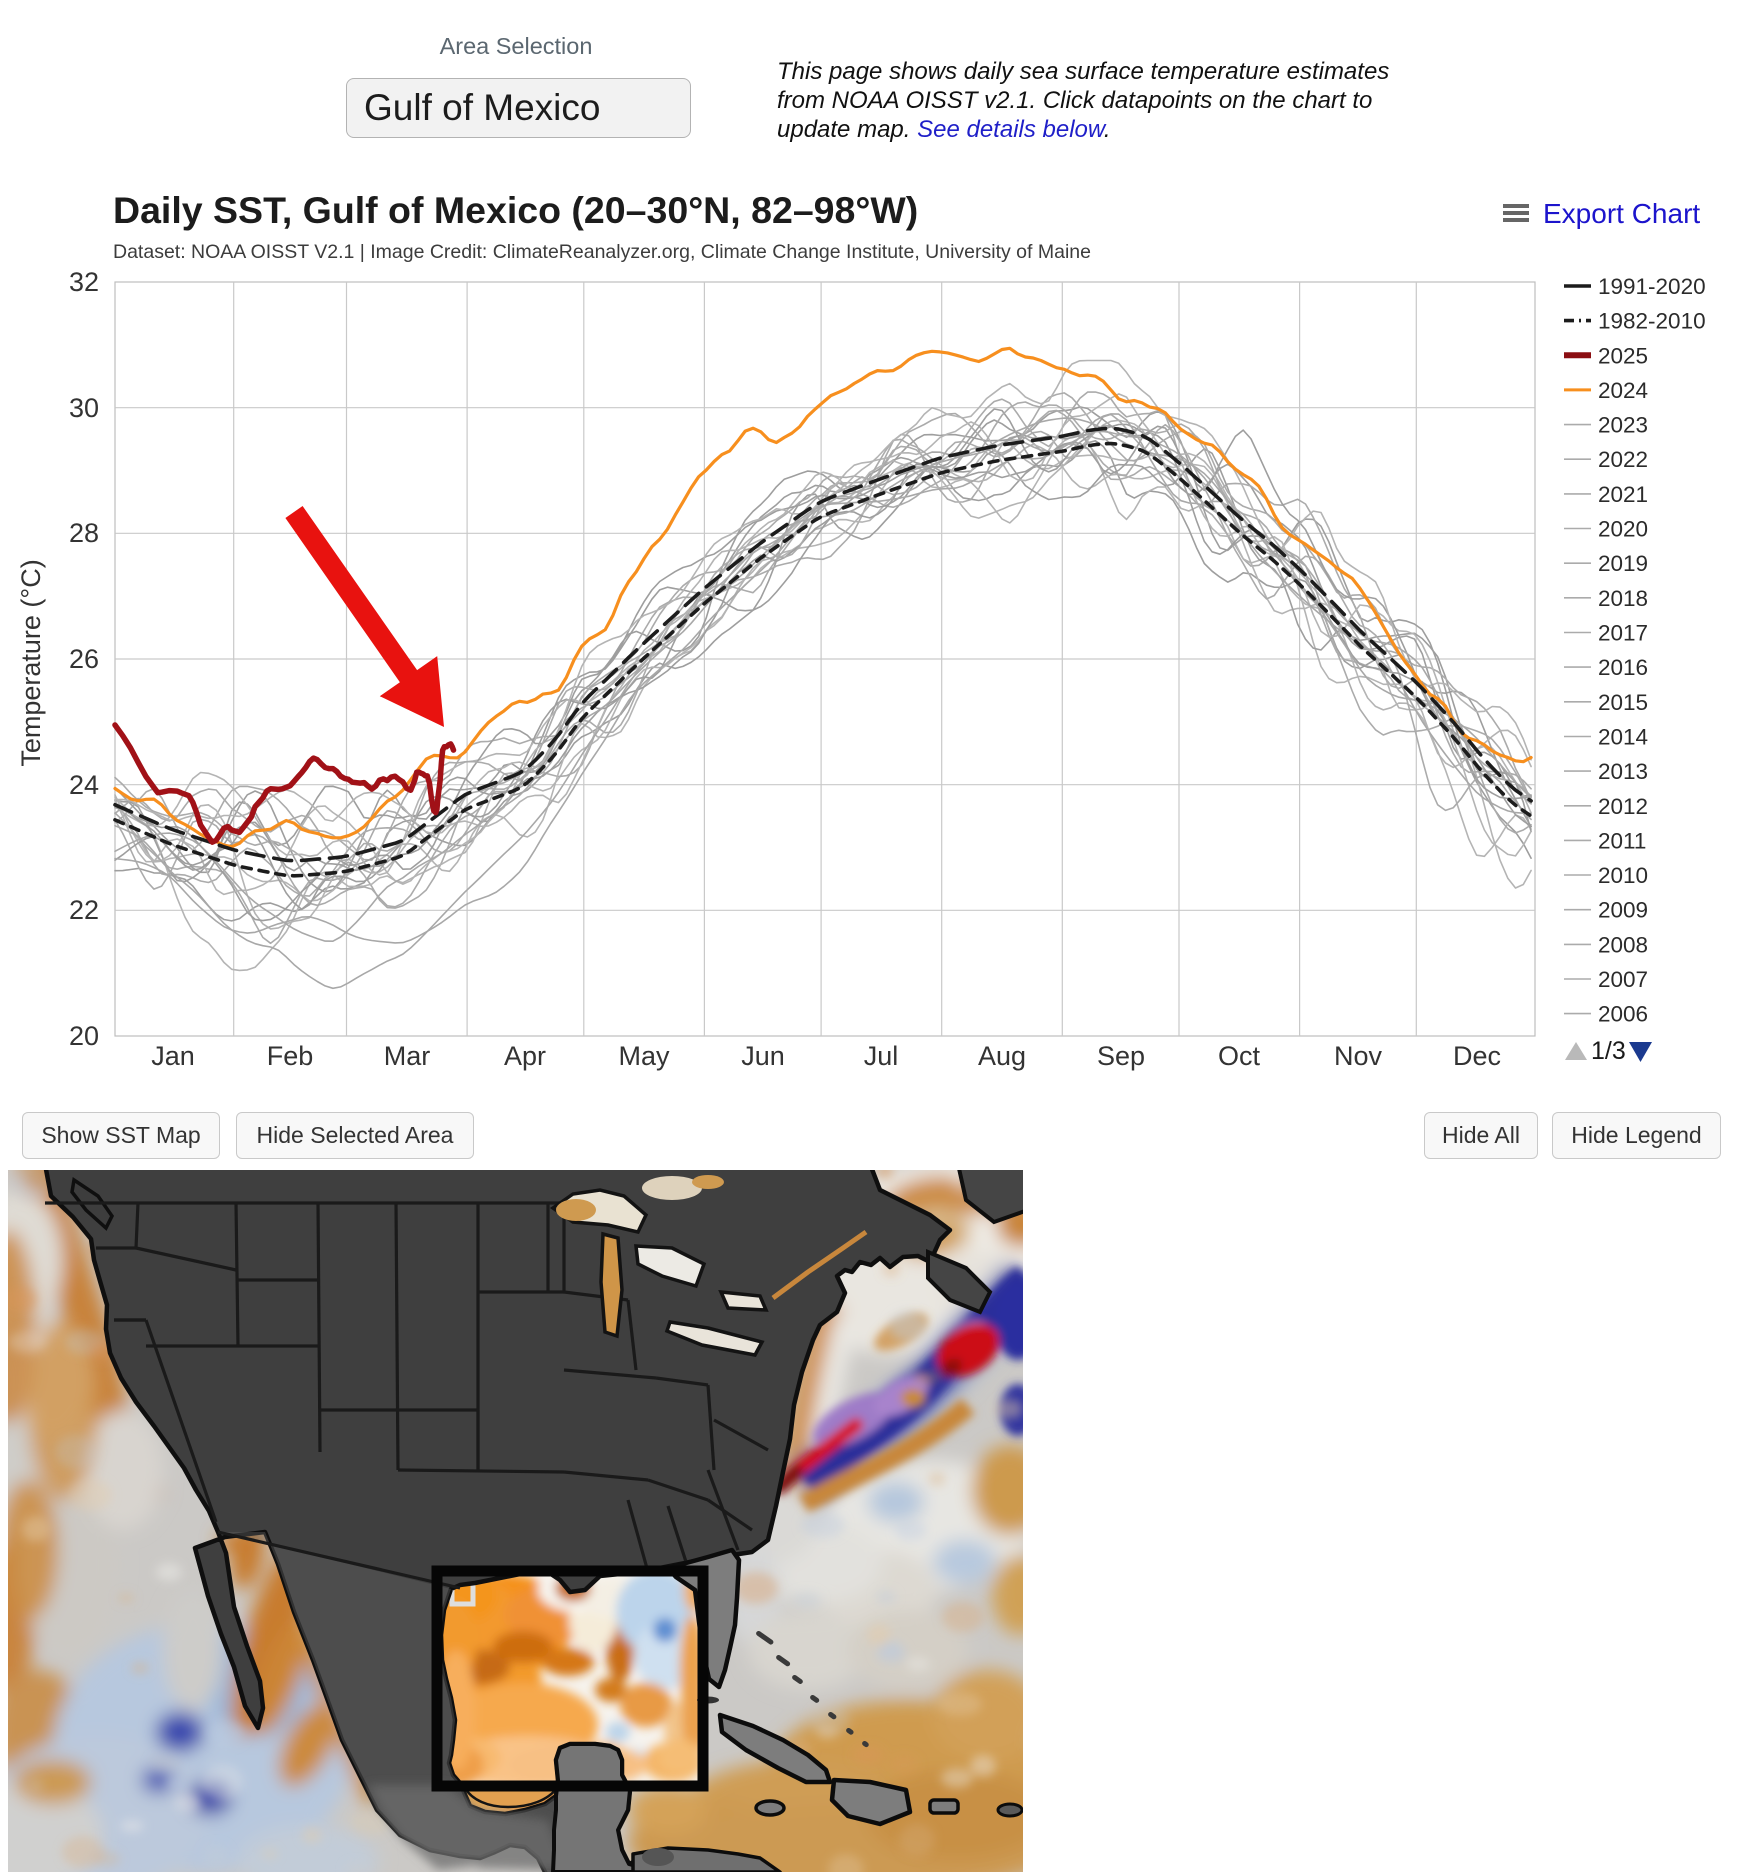  What do you see at coordinates (1623, 529) in the screenshot?
I see `svg-text: 2020` at bounding box center [1623, 529].